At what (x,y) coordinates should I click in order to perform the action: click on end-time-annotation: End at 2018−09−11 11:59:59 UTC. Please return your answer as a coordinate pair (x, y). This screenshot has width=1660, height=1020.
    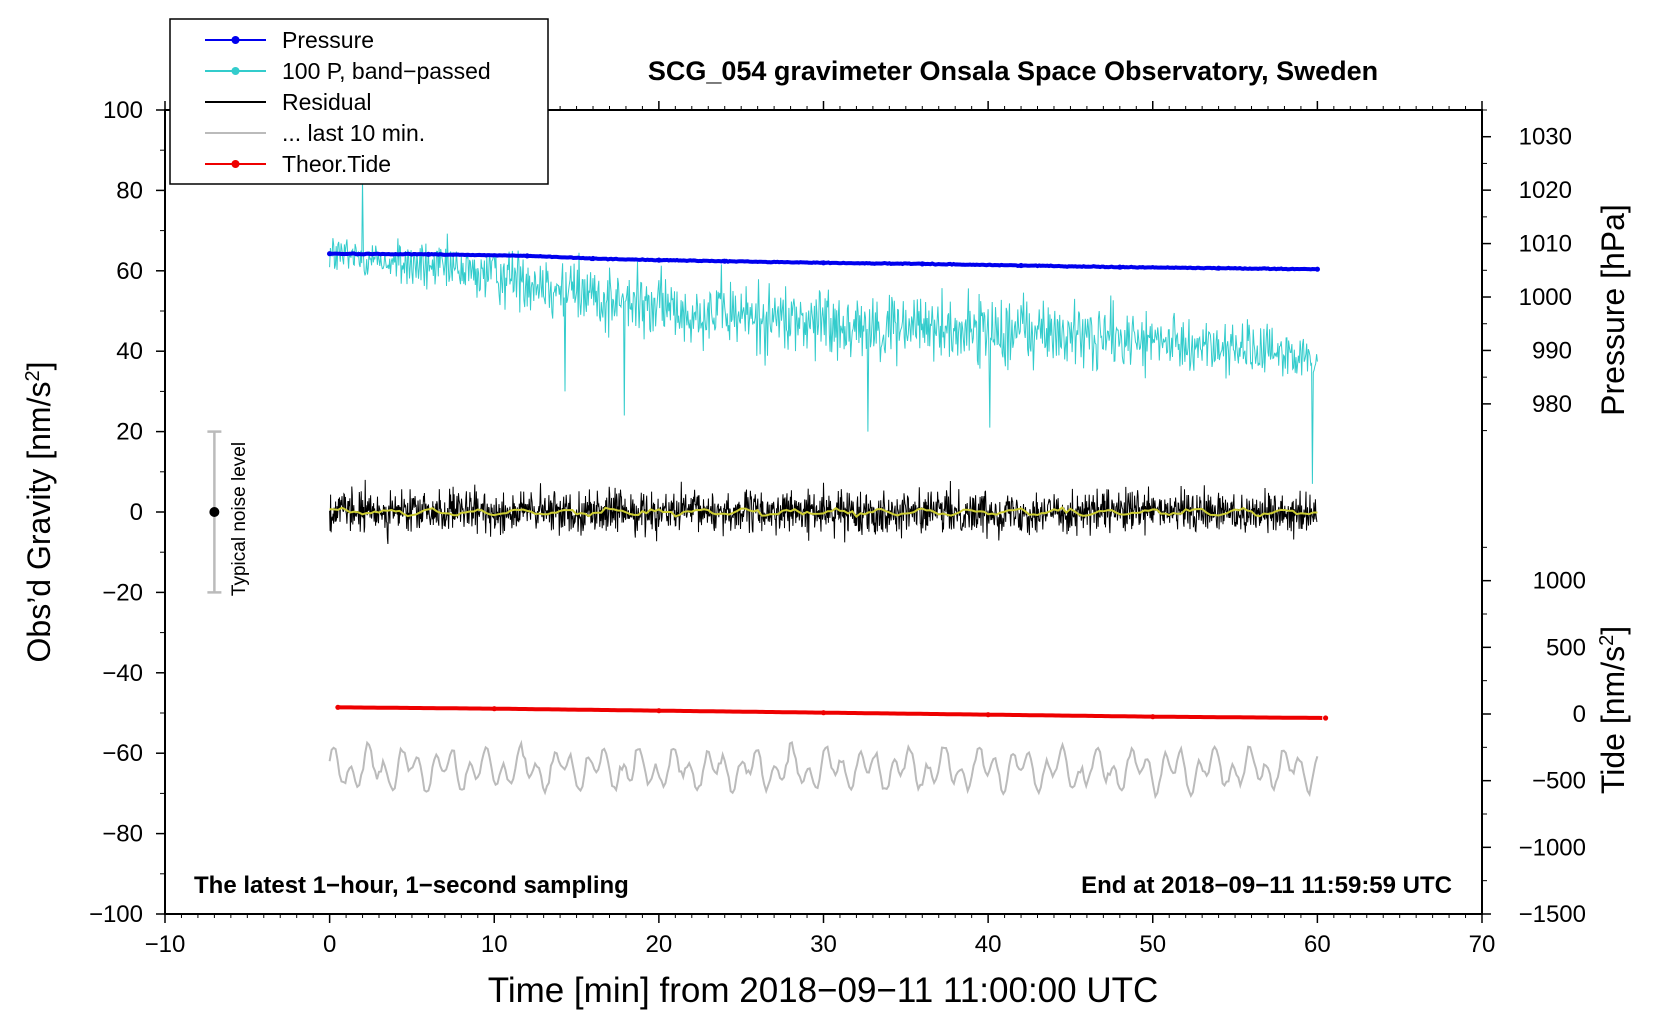
    Looking at the image, I should click on (1266, 885).